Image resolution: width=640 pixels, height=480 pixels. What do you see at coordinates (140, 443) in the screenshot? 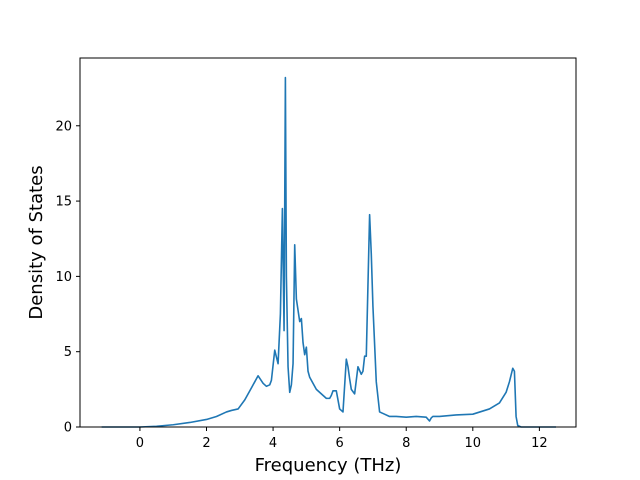
I see `x-tick-label: 0` at bounding box center [140, 443].